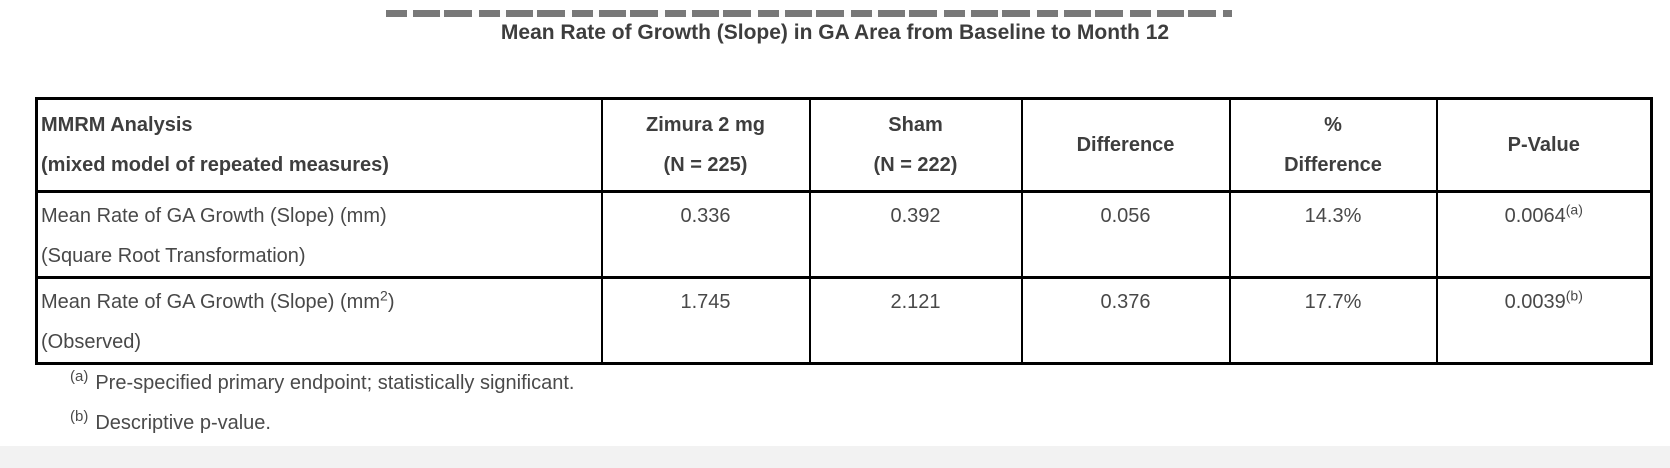  What do you see at coordinates (1333, 125) in the screenshot?
I see `header-pct-line1: %` at bounding box center [1333, 125].